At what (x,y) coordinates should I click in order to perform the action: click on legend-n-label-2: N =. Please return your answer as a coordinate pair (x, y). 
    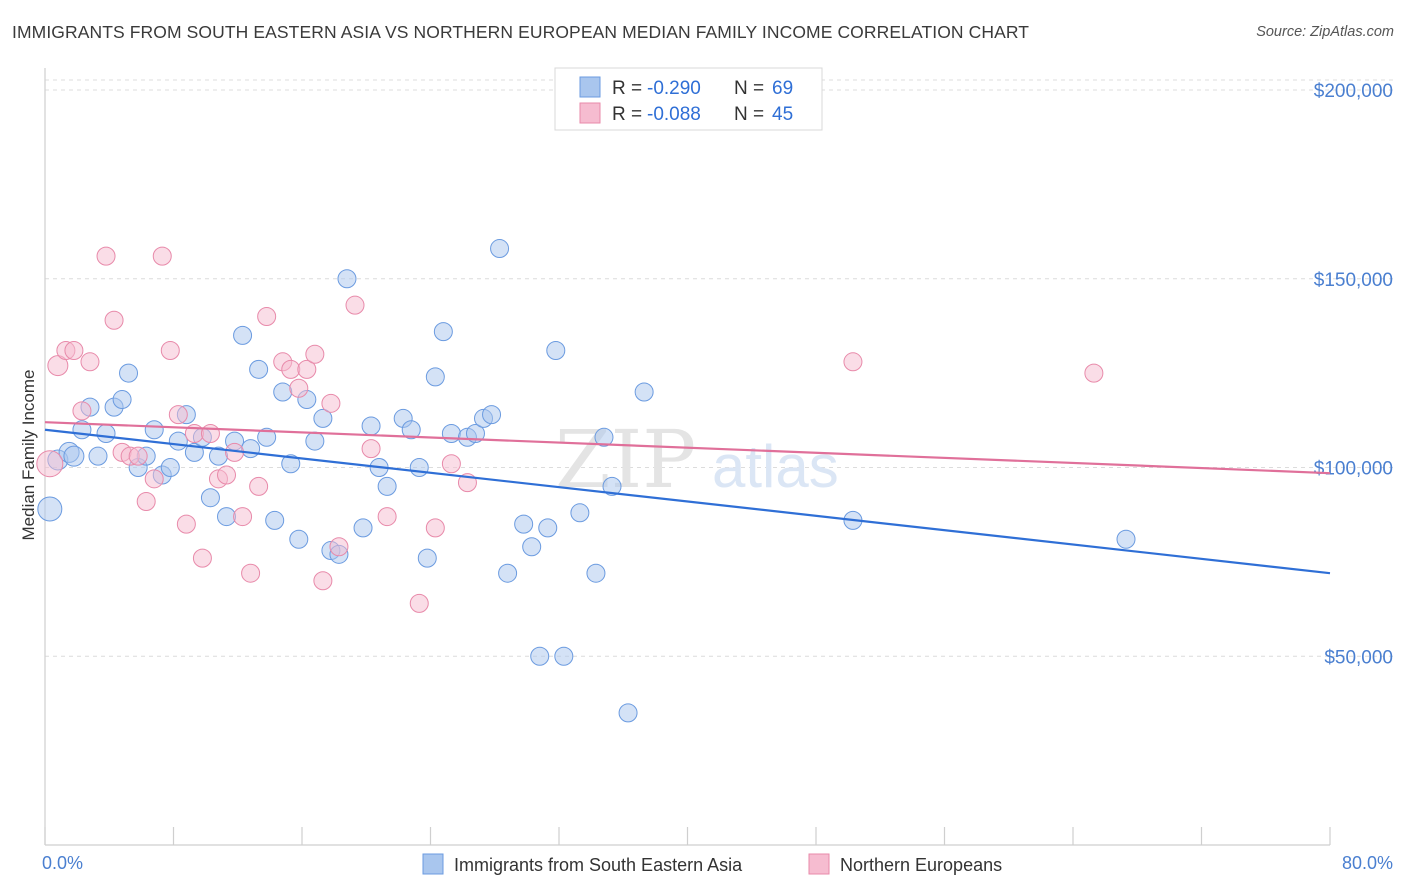
    Looking at the image, I should click on (749, 114).